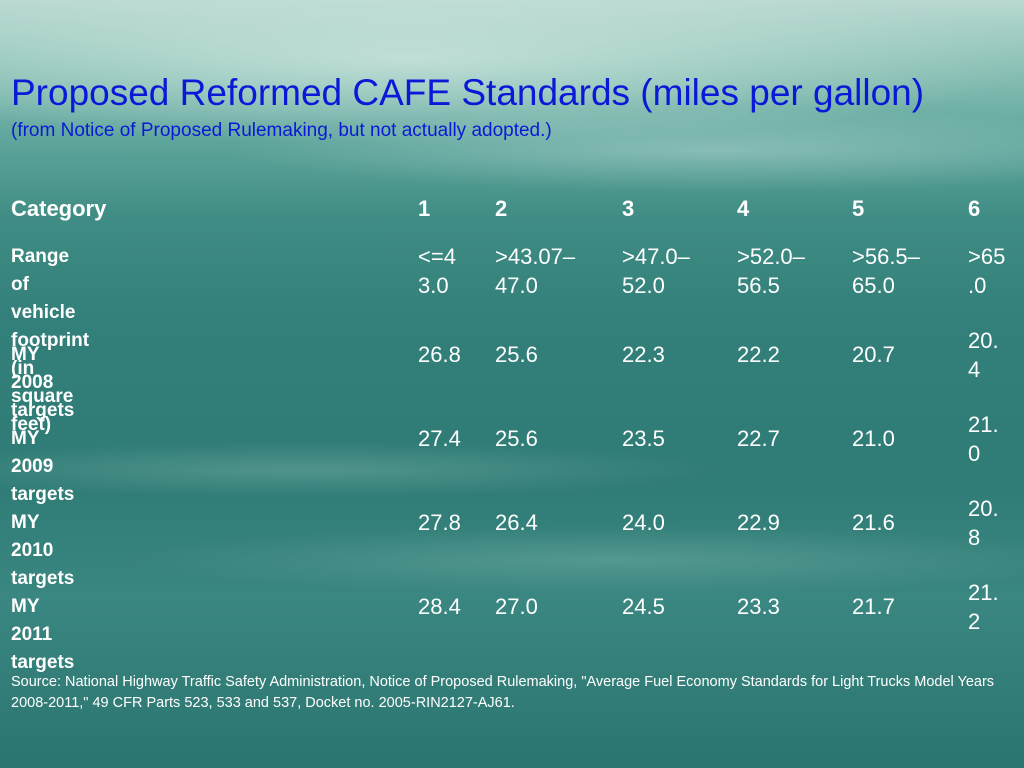 This screenshot has width=1024, height=768. What do you see at coordinates (439, 438) in the screenshot?
I see `table-cell: 27.4` at bounding box center [439, 438].